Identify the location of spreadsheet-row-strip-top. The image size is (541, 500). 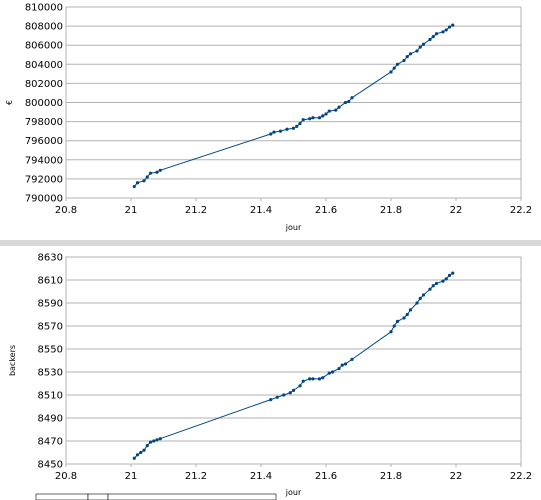
(270, 243).